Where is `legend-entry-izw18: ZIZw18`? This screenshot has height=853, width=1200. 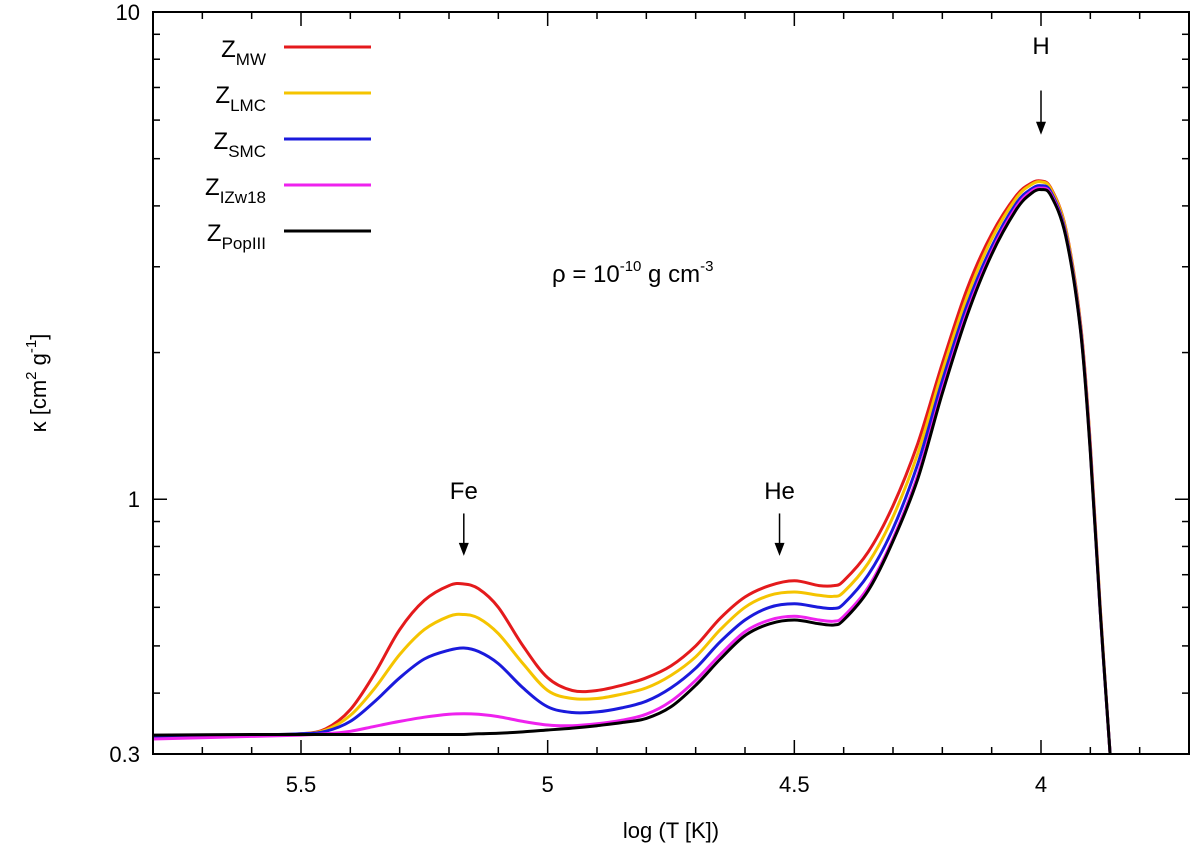 legend-entry-izw18: ZIZw18 is located at coordinates (288, 190).